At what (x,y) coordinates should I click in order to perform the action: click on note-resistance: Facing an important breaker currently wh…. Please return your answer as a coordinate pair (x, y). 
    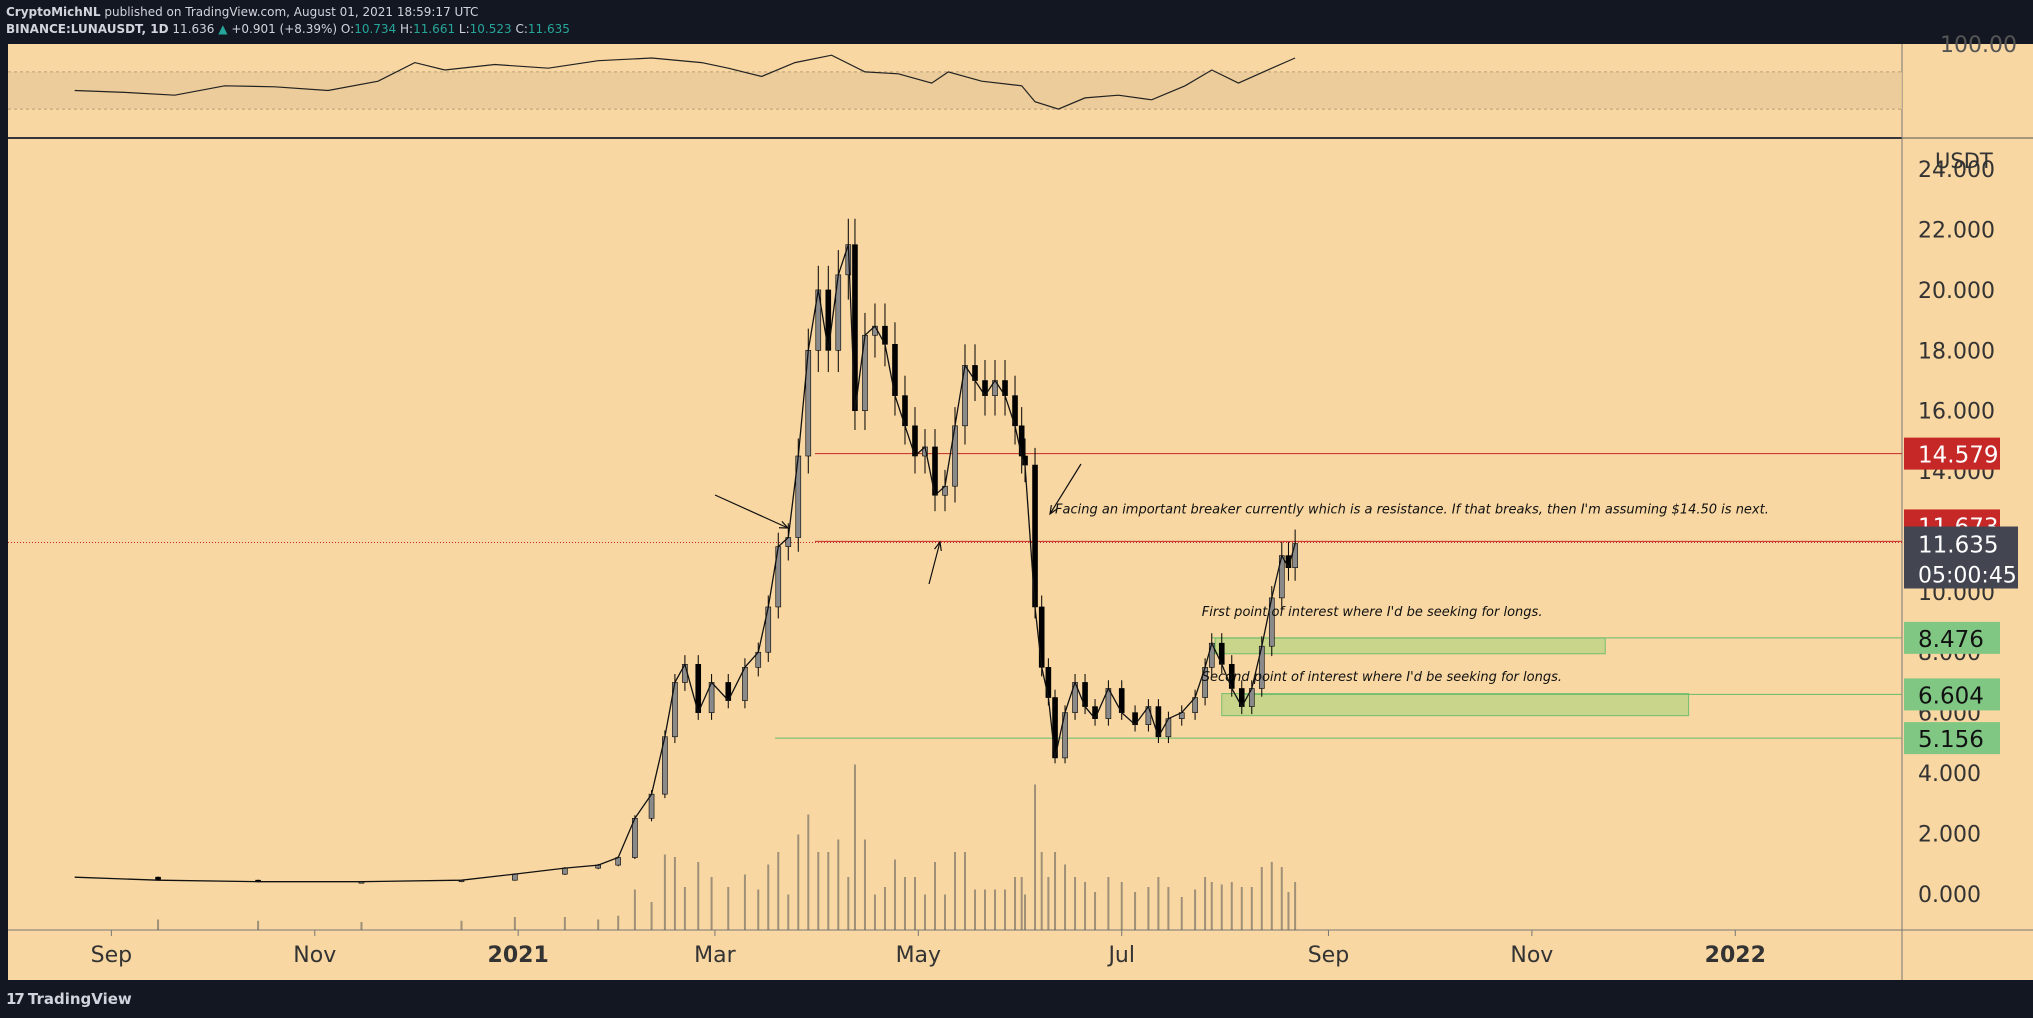
    Looking at the image, I should click on (1412, 509).